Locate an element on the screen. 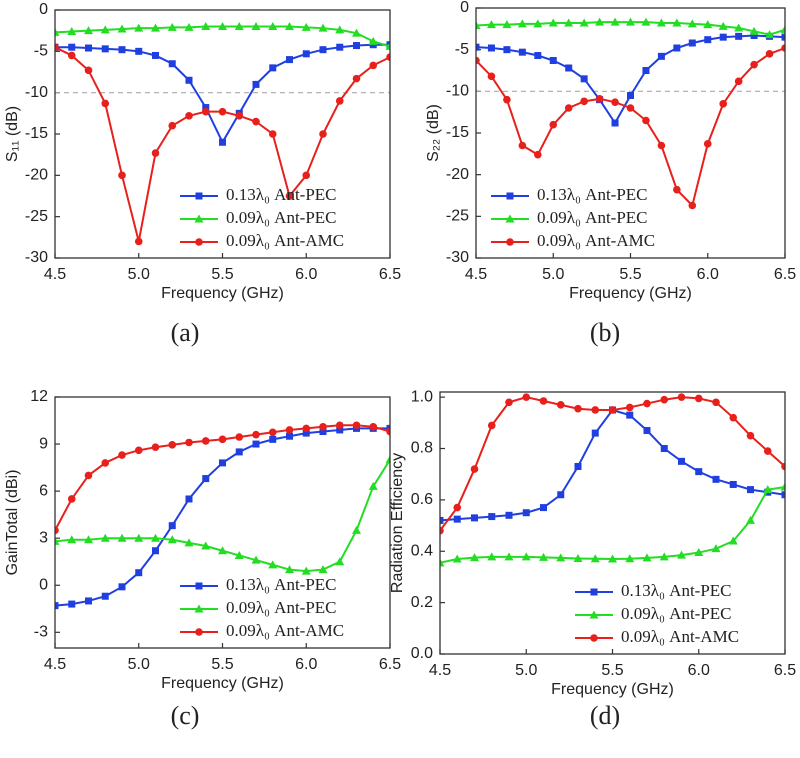 This screenshot has height=758, width=800. x-tick-label: 6.0 is located at coordinates (306, 664).